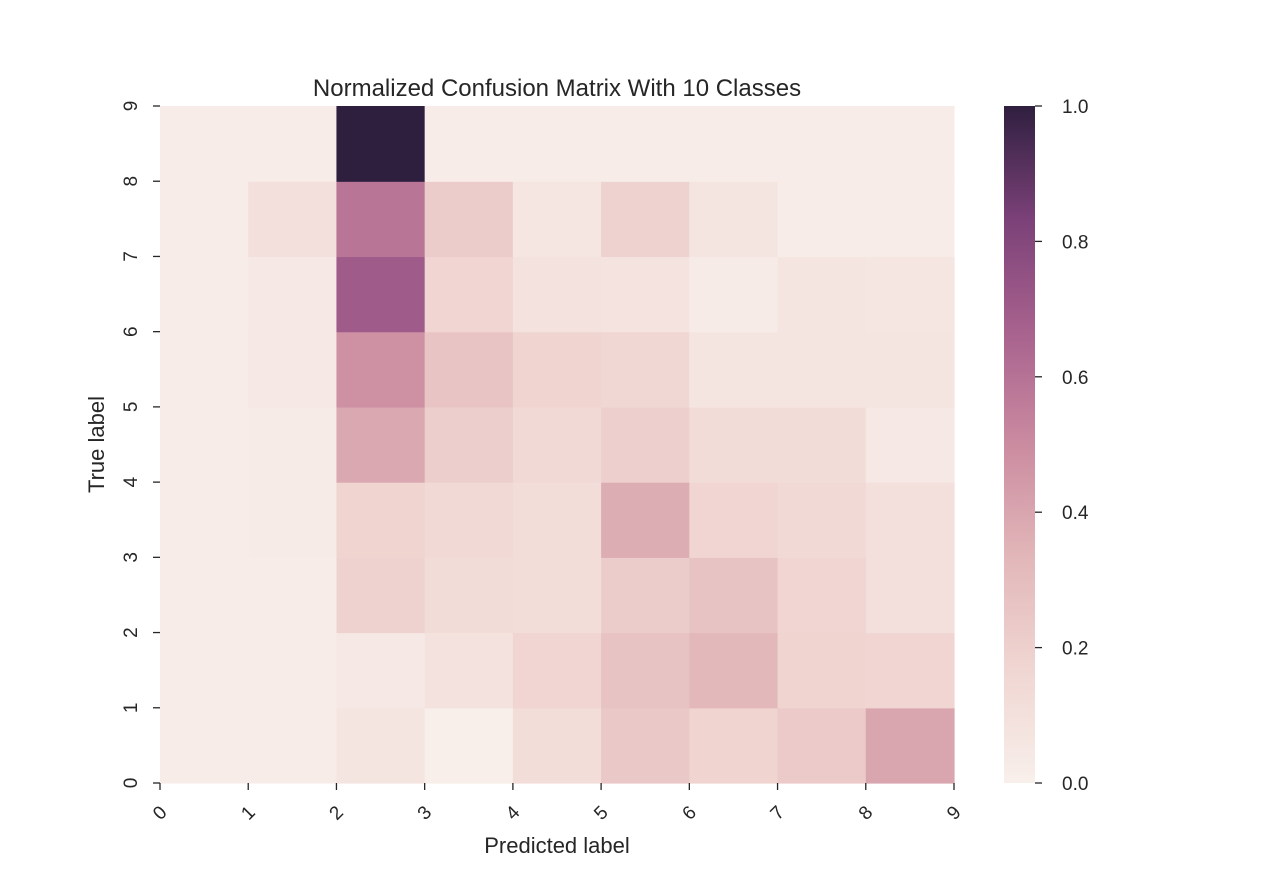  Describe the element at coordinates (425, 813) in the screenshot. I see `x-tick-label: 3` at that location.